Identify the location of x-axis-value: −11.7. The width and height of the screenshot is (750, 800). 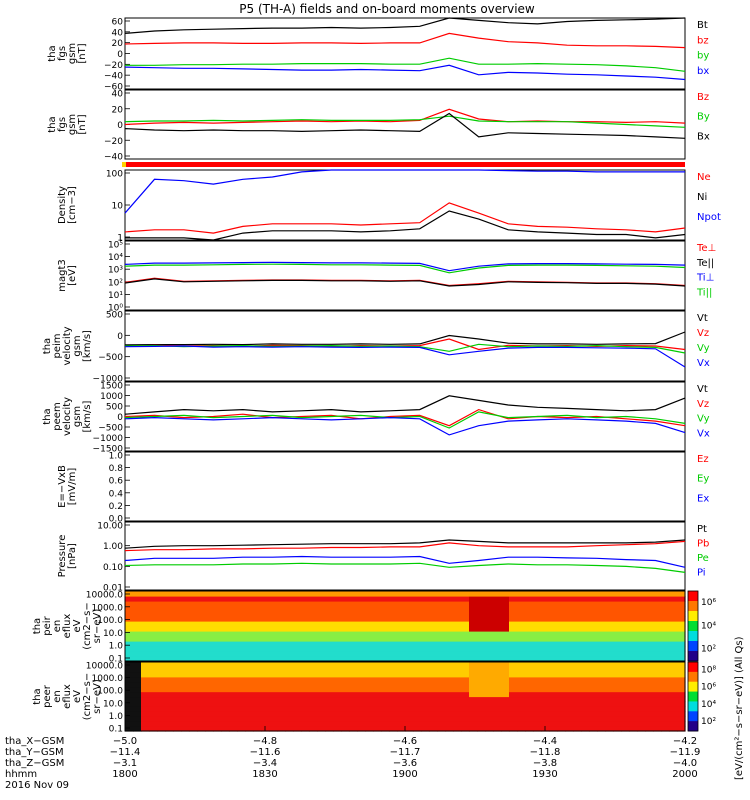
(405, 752).